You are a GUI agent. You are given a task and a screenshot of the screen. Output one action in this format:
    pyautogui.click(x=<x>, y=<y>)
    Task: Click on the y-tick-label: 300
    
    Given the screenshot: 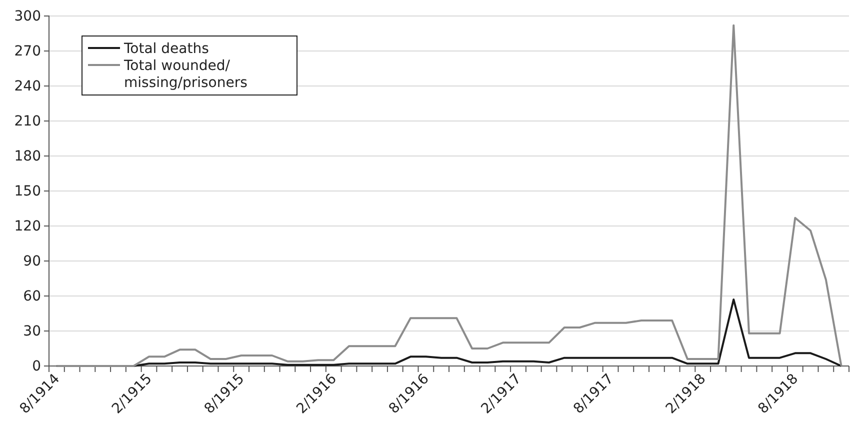 What is the action you would take?
    pyautogui.click(x=27, y=16)
    